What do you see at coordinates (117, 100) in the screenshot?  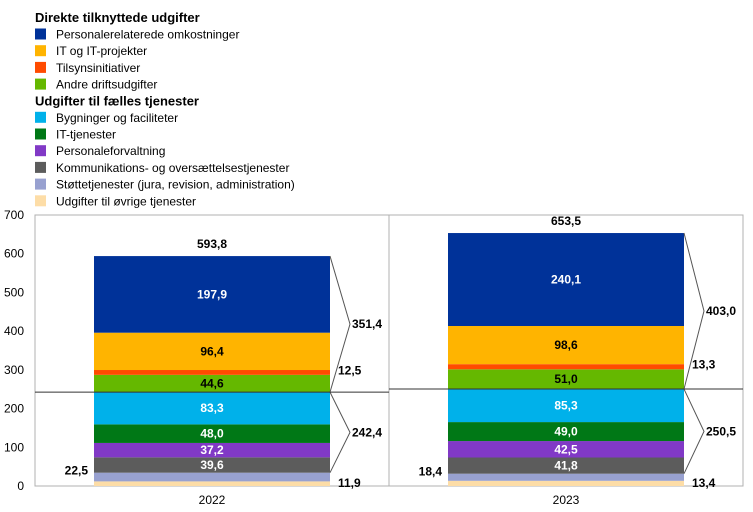 I see `legend-group-title: Udgifter til fælles tjenester` at bounding box center [117, 100].